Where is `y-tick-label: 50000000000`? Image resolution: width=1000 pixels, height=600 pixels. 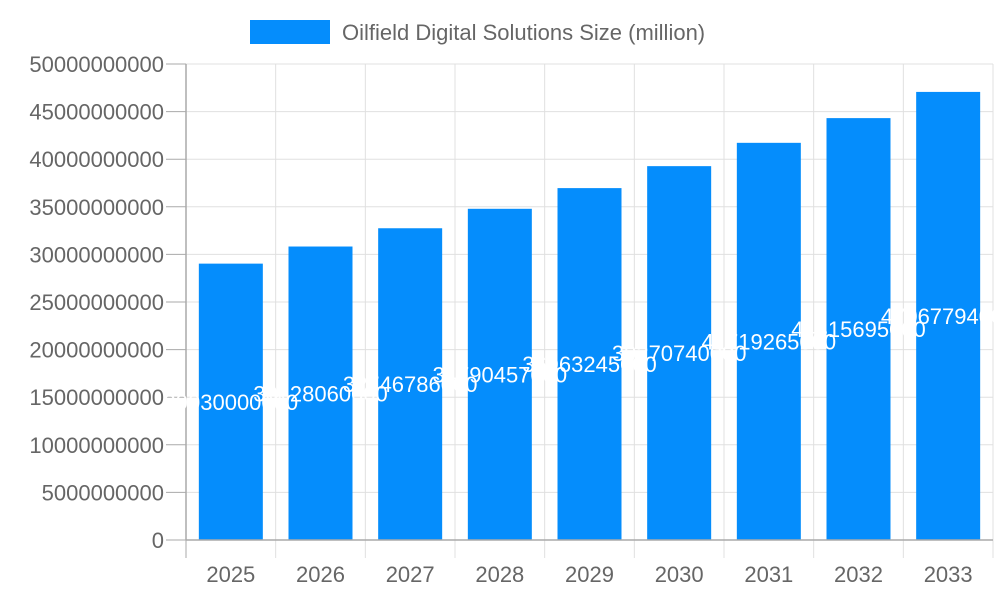 y-tick-label: 50000000000 is located at coordinates (96, 64).